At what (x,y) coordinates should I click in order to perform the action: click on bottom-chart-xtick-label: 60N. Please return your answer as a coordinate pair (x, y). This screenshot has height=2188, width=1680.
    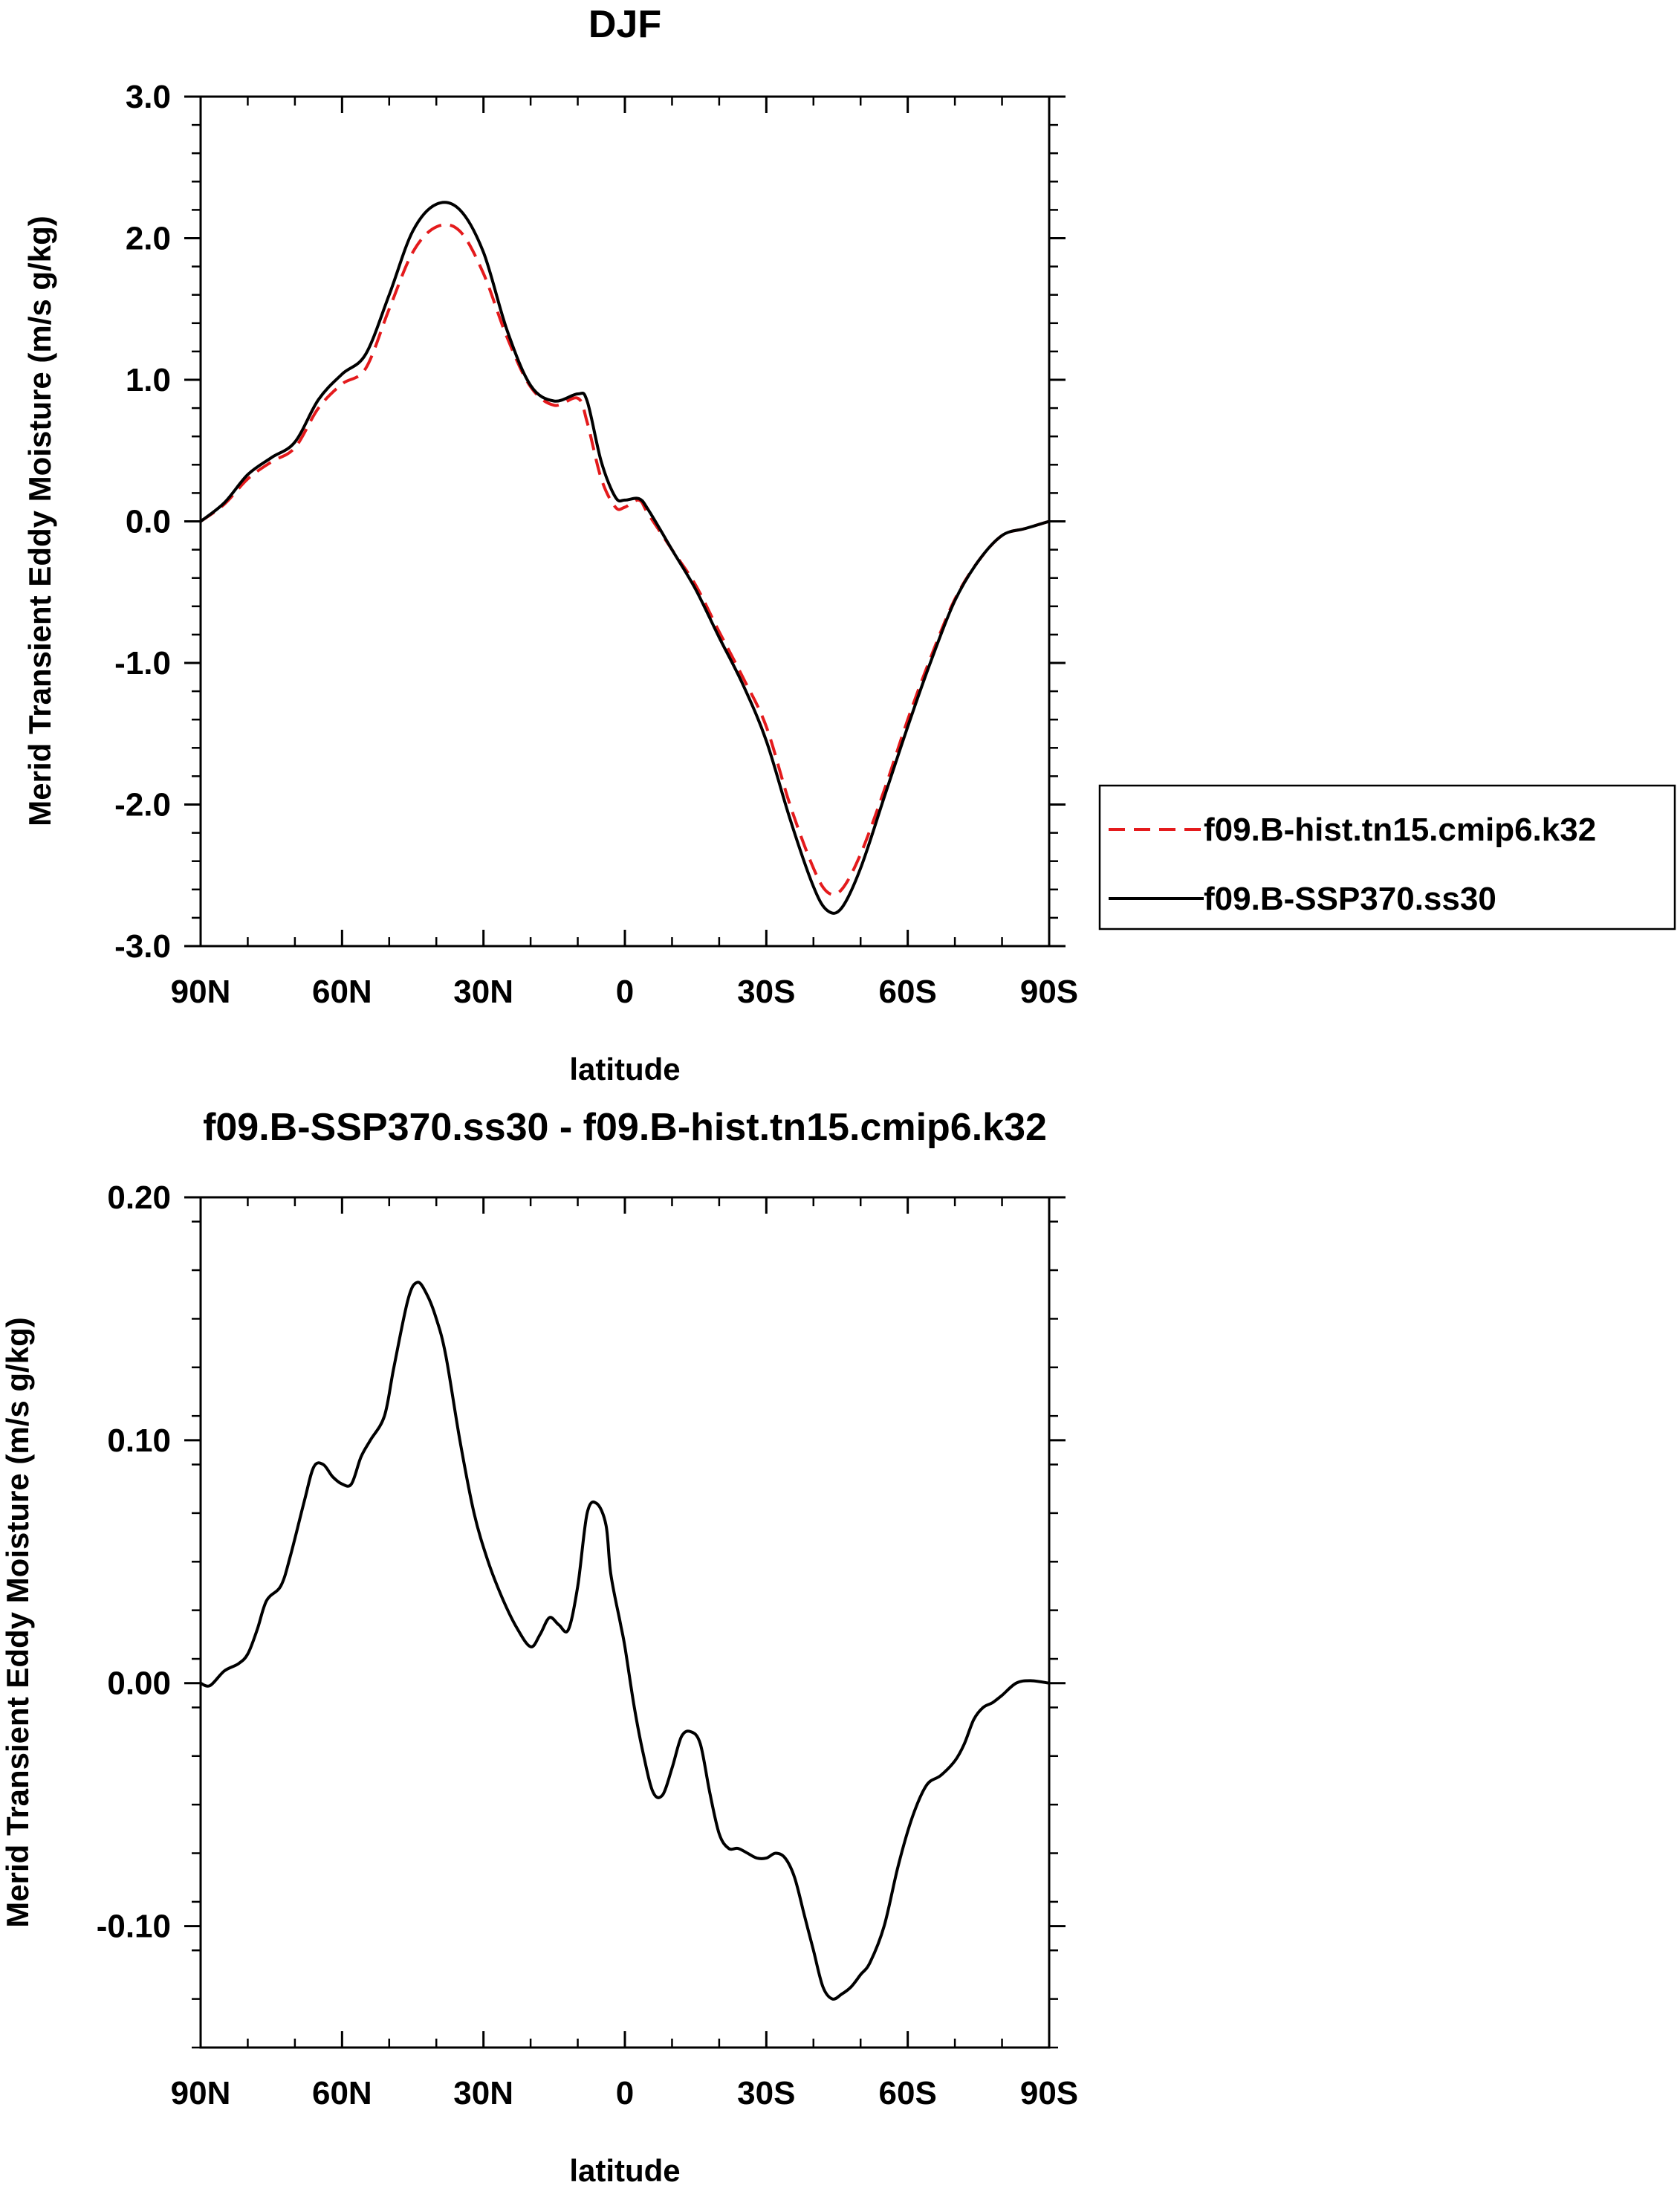
    Looking at the image, I should click on (342, 2093).